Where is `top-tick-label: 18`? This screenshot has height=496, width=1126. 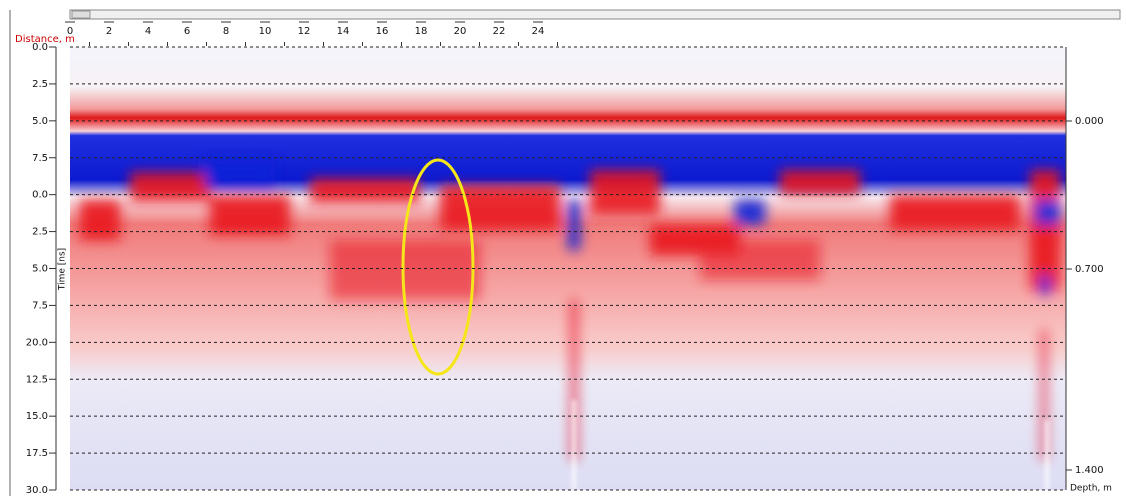 top-tick-label: 18 is located at coordinates (421, 31).